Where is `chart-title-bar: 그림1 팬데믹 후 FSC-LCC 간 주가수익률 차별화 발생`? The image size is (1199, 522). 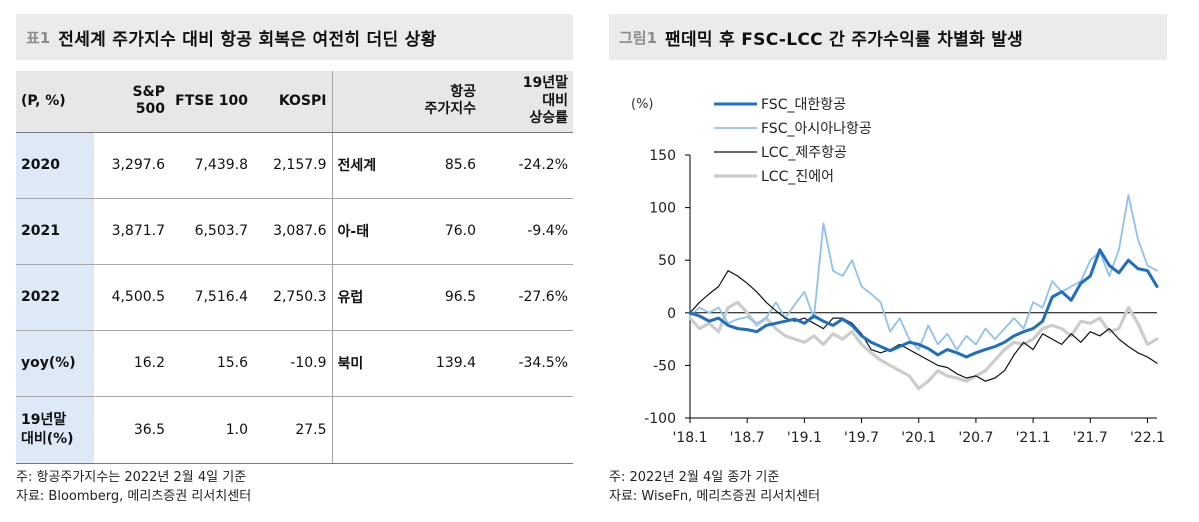 chart-title-bar: 그림1 팬데믹 후 FSC-LCC 간 주가수익률 차별화 발생 is located at coordinates (888, 37).